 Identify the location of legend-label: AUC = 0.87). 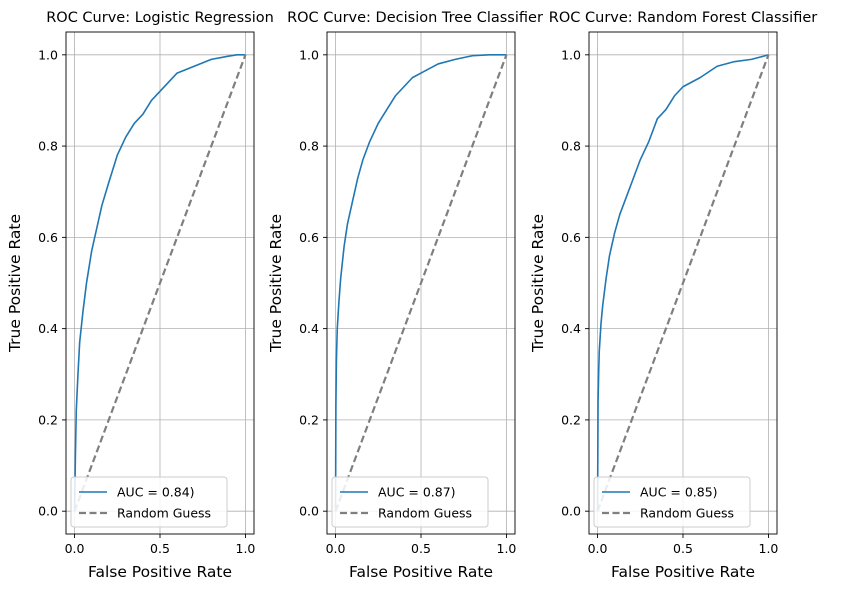
(417, 492).